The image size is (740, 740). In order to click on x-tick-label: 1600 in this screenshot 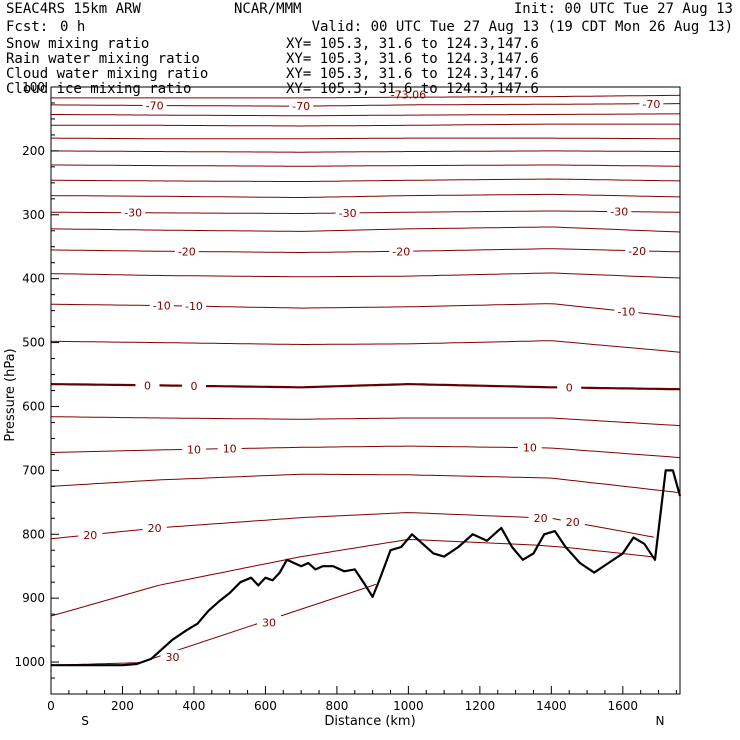, I will do `click(623, 706)`.